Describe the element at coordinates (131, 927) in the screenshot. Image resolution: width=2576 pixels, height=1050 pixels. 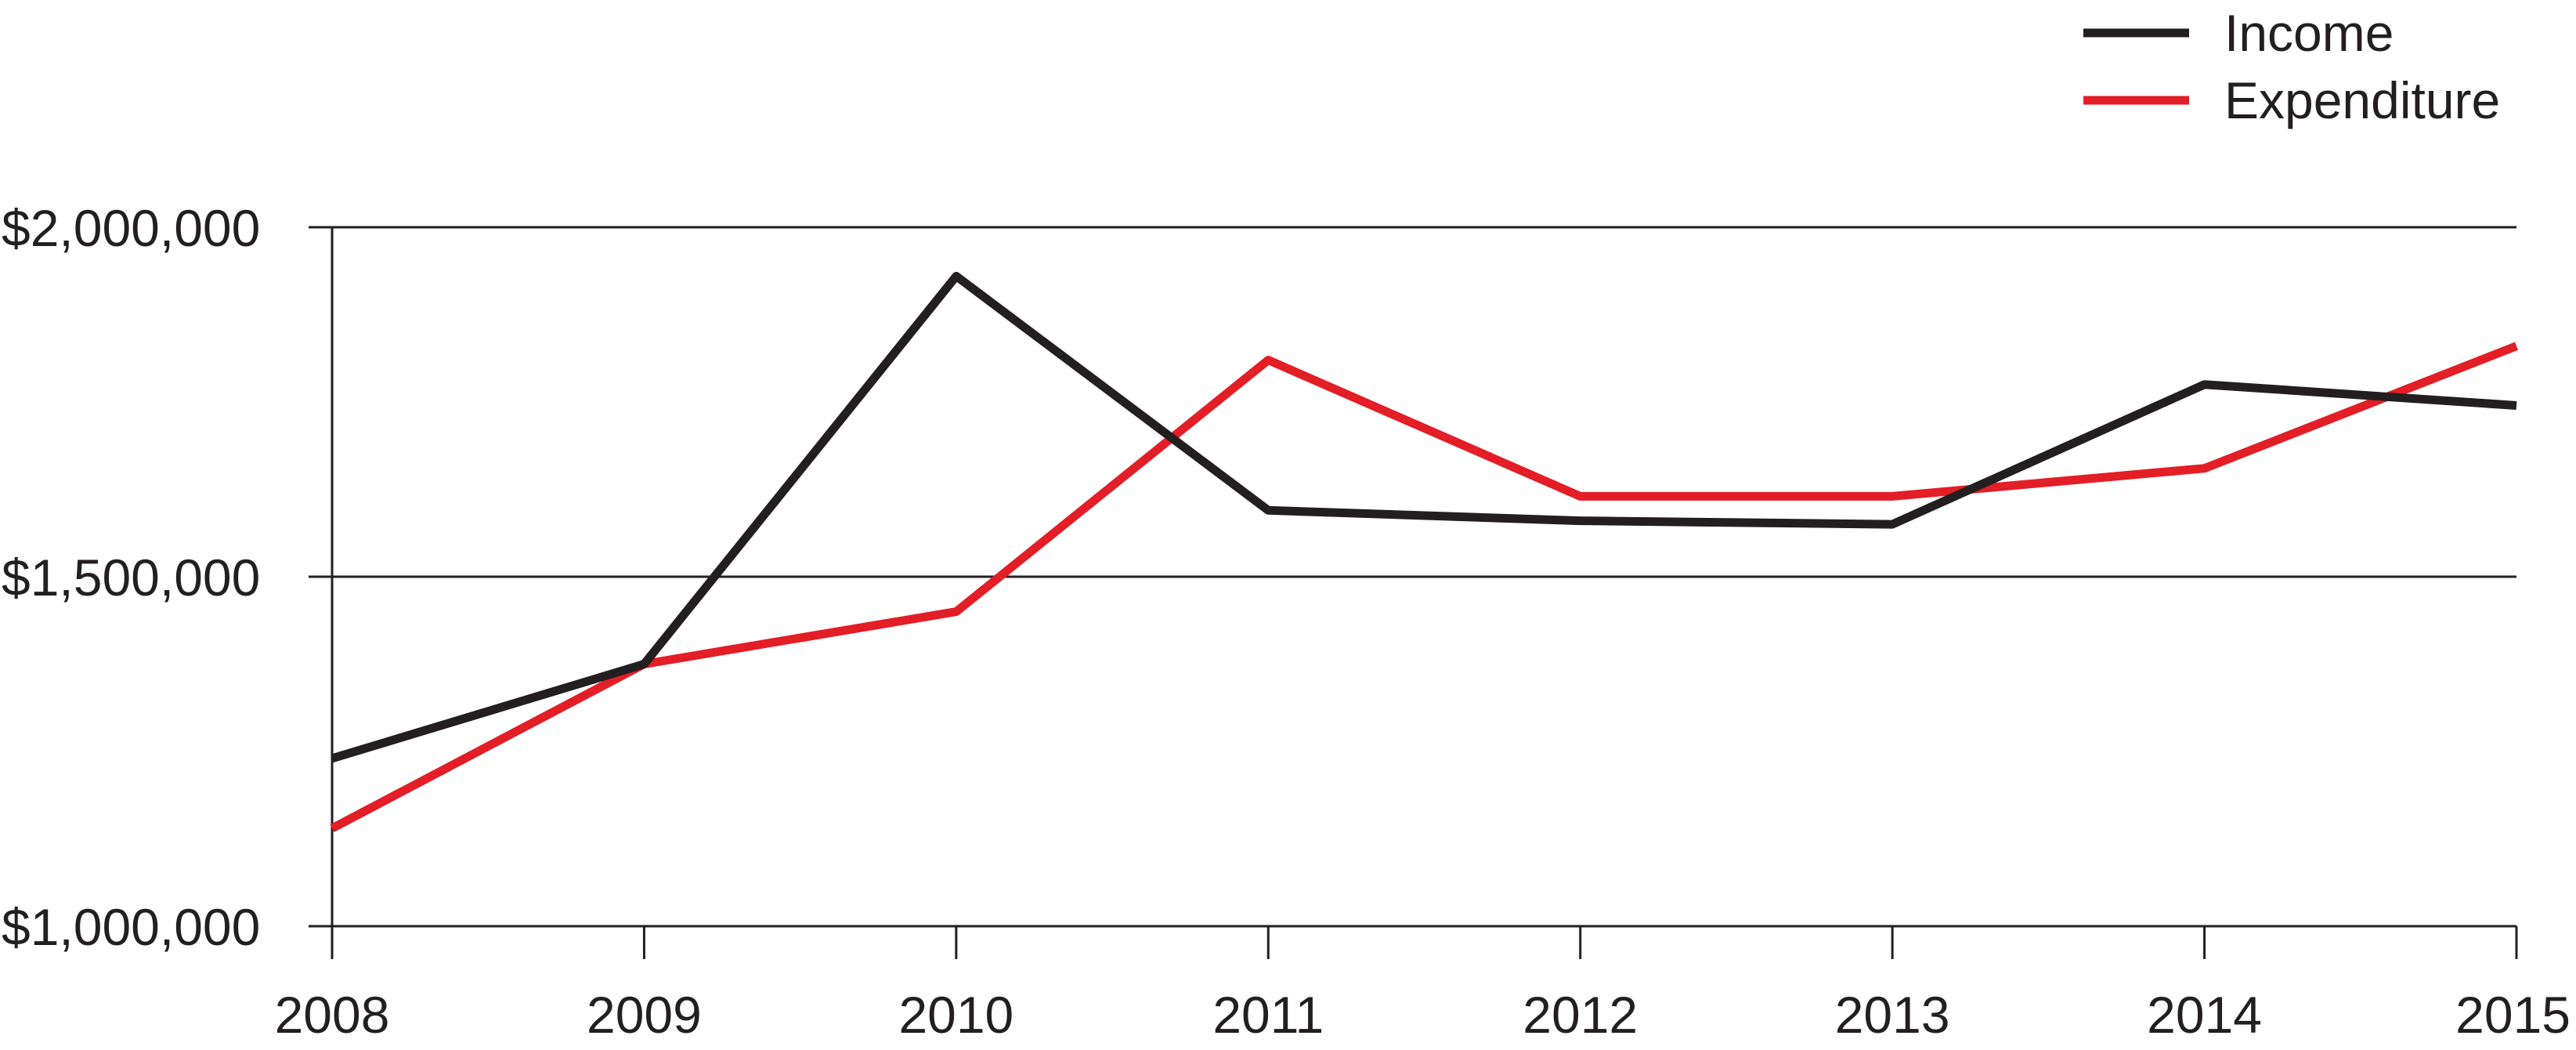
I see `y-tick-label: $1,000,000` at that location.